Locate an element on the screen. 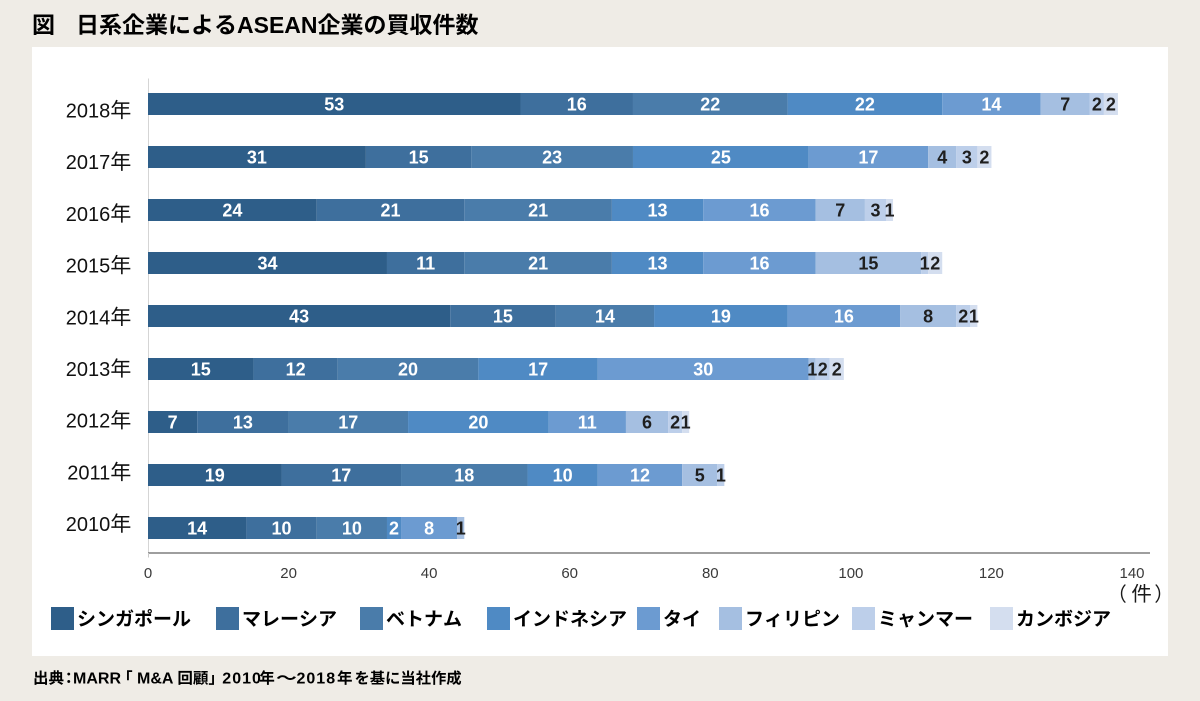 Image resolution: width=1200 pixels, height=701 pixels. svg-text: 53 is located at coordinates (334, 105).